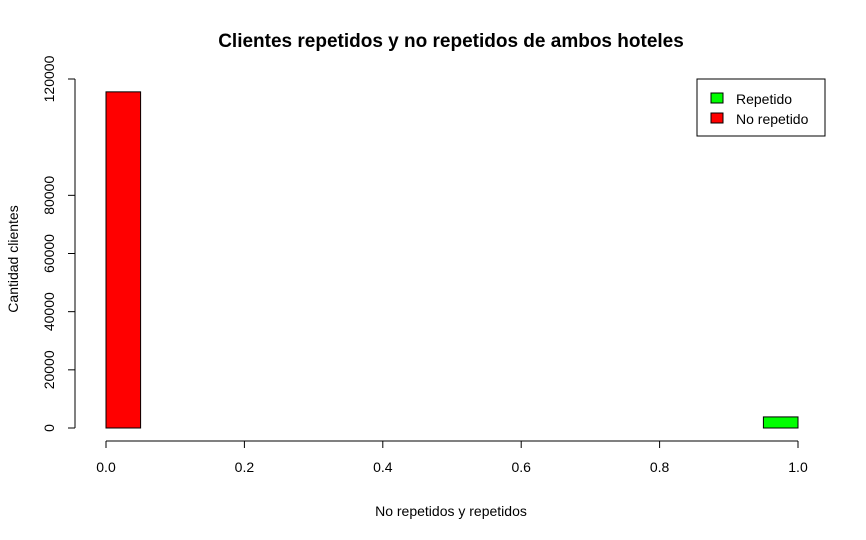  Describe the element at coordinates (49, 369) in the screenshot. I see `y-tick-label: 20000` at that location.